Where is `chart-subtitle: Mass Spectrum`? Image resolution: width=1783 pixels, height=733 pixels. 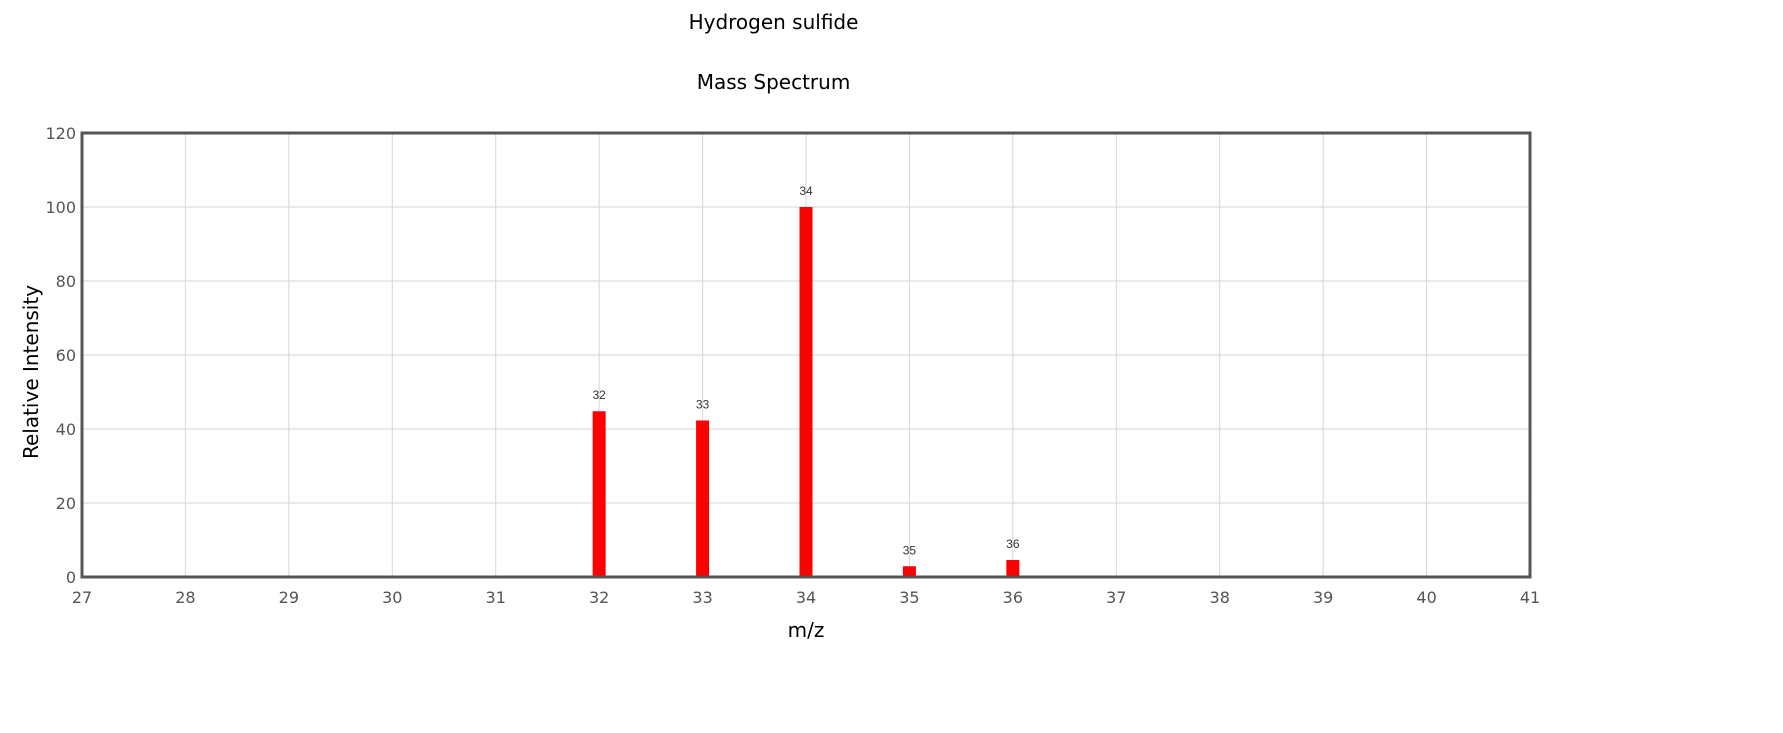
chart-subtitle: Mass Spectrum is located at coordinates (773, 82).